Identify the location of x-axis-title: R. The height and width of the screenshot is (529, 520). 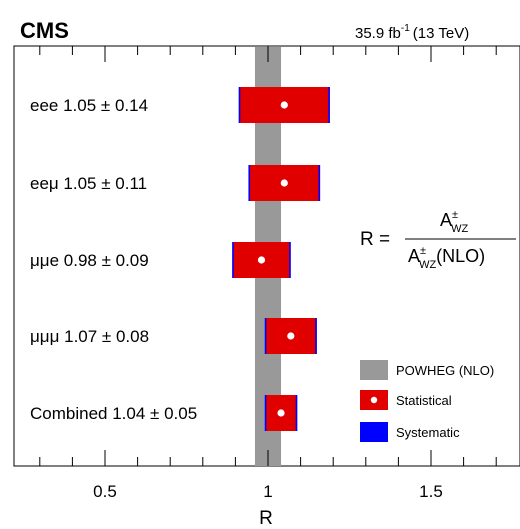
(266, 518).